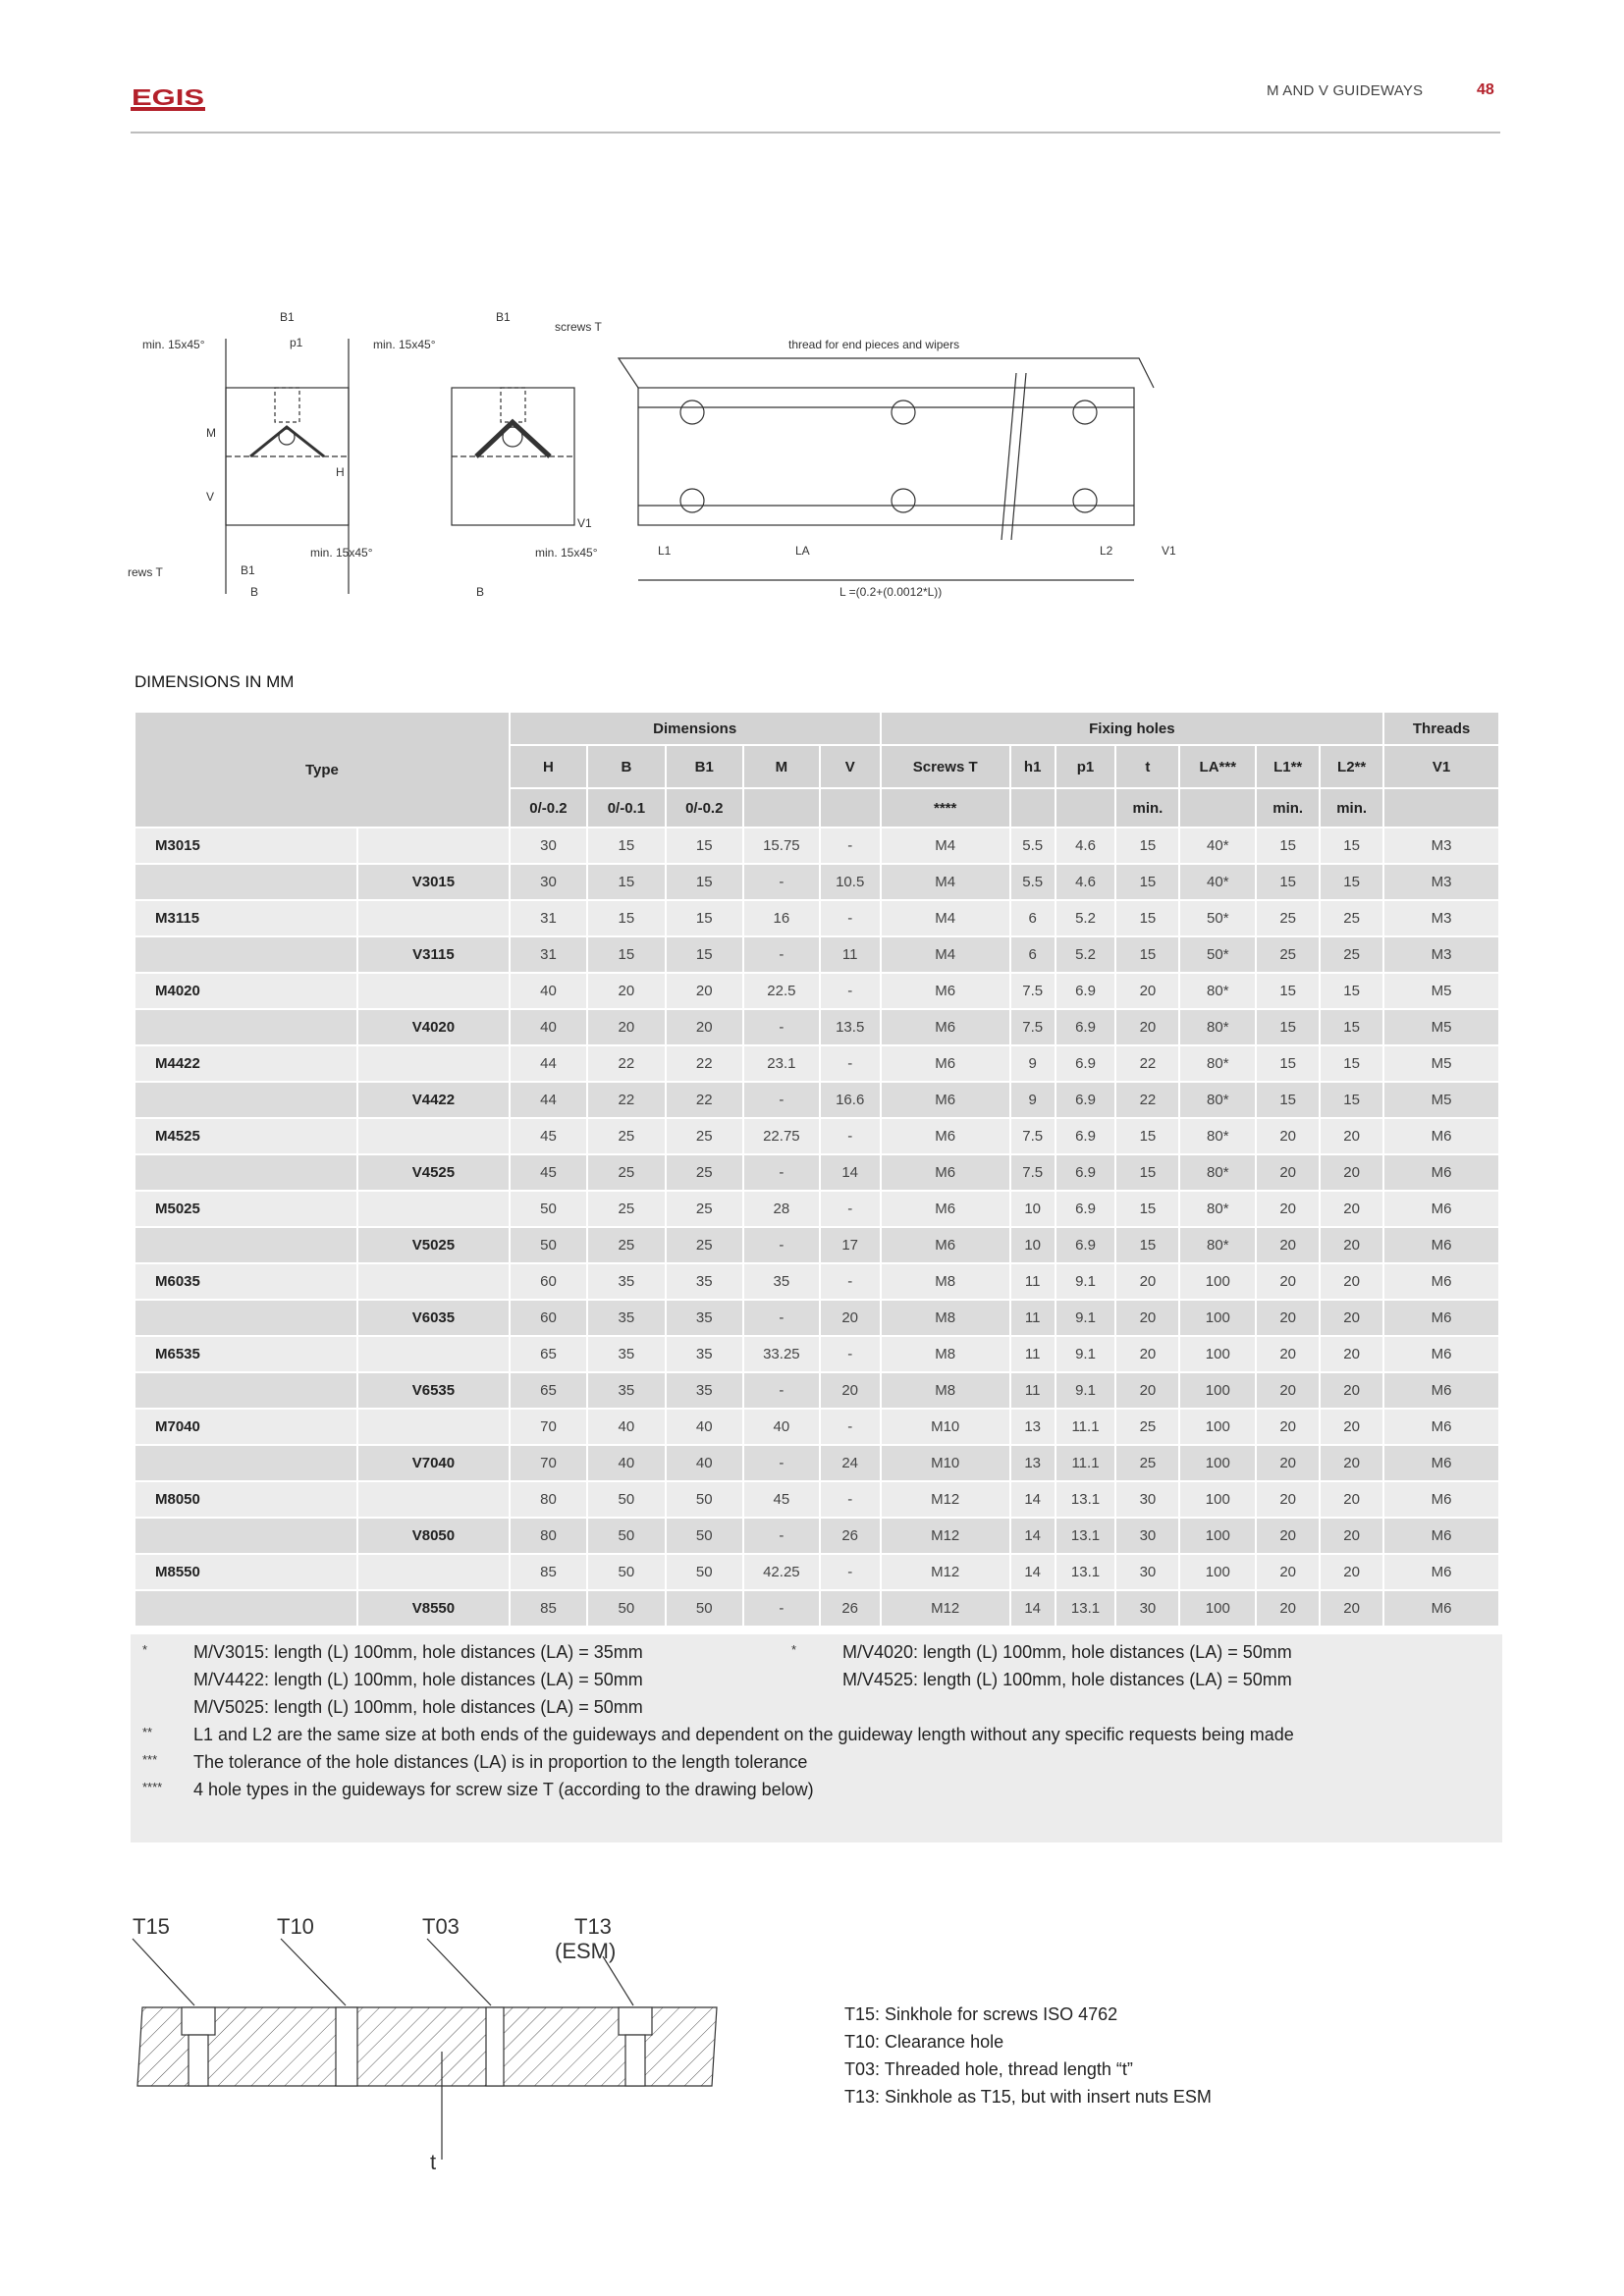  Describe the element at coordinates (816, 1209) in the screenshot. I see `table-row: M5025 50 25 25 28- M6 10 6.9 15 80* 20 20 M6` at that location.